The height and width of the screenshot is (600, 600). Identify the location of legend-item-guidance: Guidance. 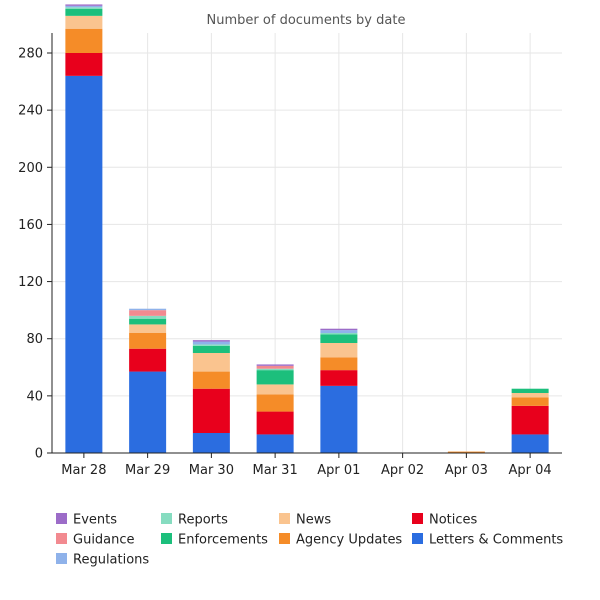
(95, 540).